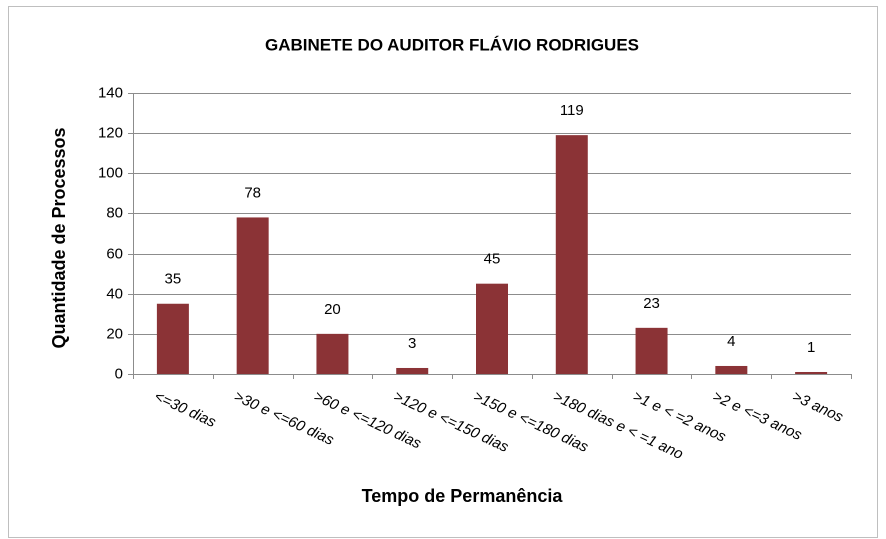 Image resolution: width=886 pixels, height=539 pixels. What do you see at coordinates (492, 259) in the screenshot?
I see `data-label: 45` at bounding box center [492, 259].